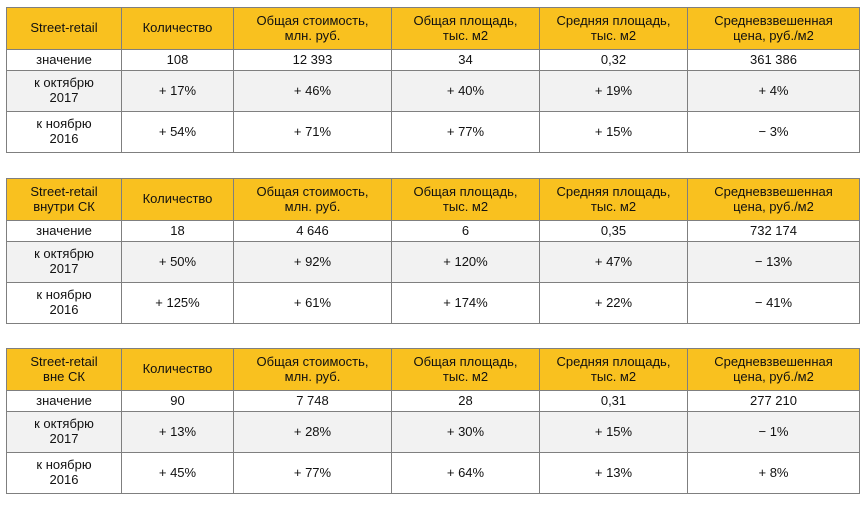 The width and height of the screenshot is (865, 510). Describe the element at coordinates (773, 231) in the screenshot. I see `table-cell: 732 174` at that location.